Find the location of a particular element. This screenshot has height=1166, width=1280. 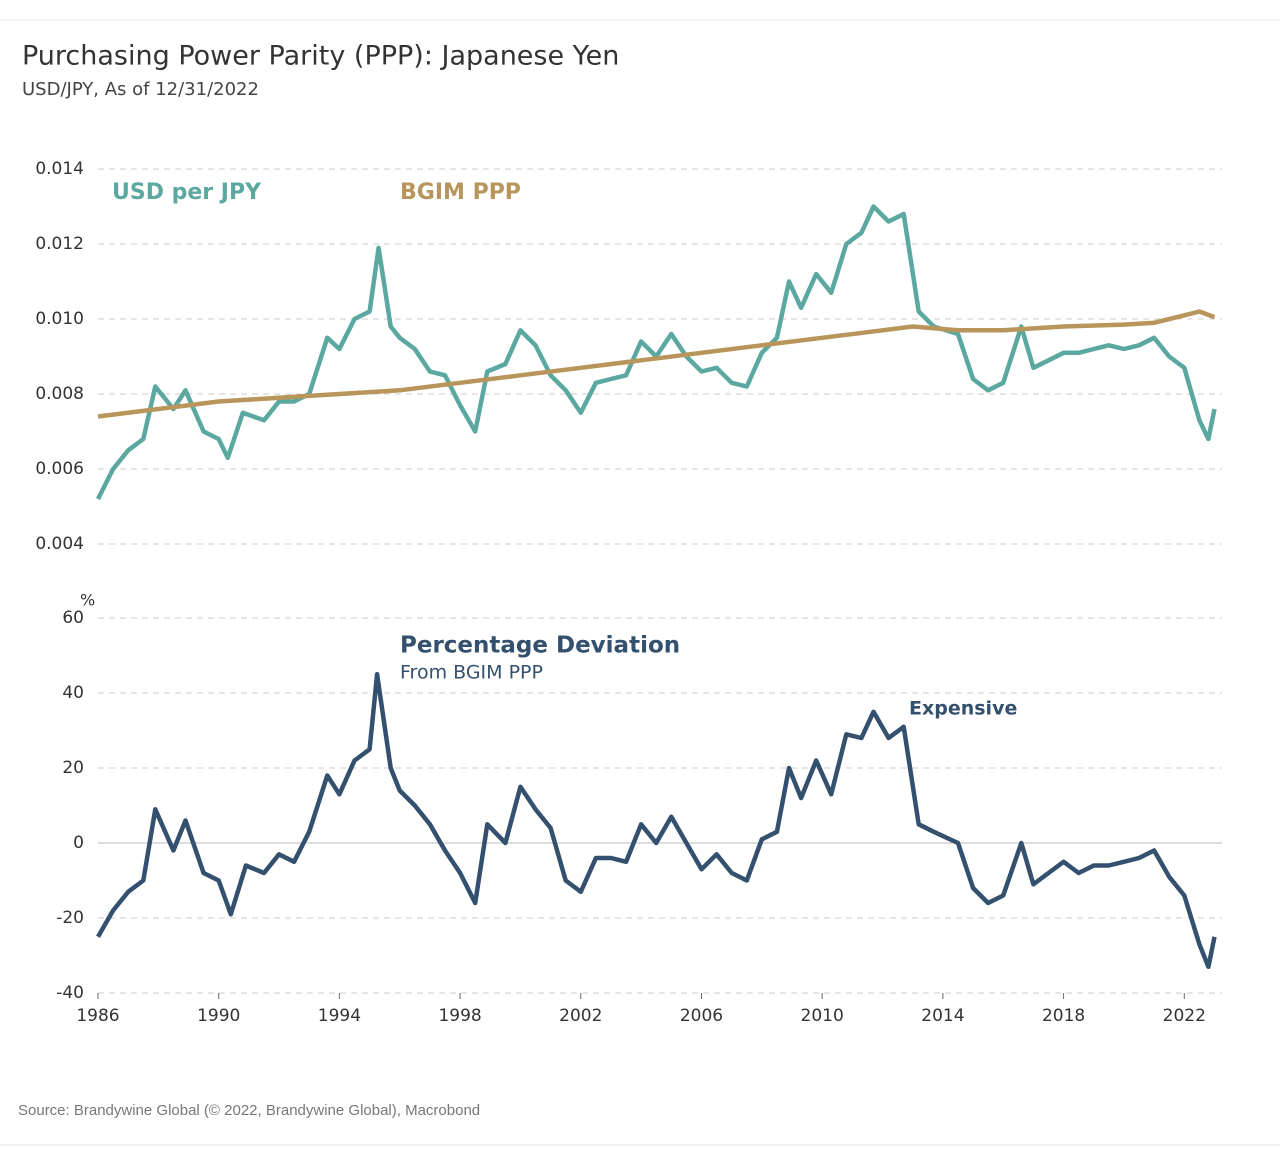

y-tick-label: 60 is located at coordinates (73, 618).